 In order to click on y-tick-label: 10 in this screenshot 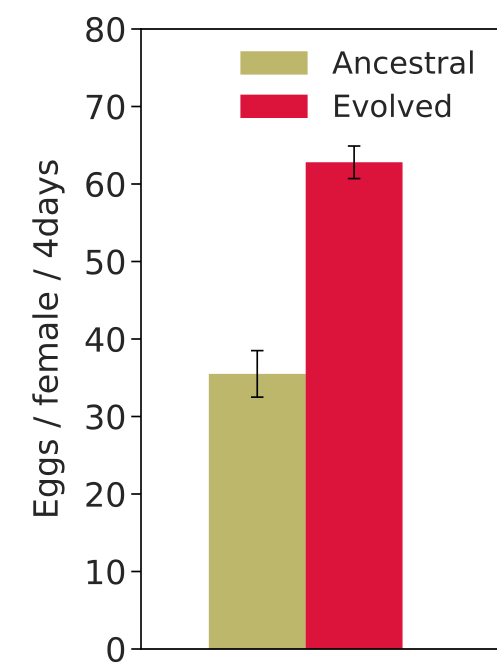, I will do `click(106, 572)`.